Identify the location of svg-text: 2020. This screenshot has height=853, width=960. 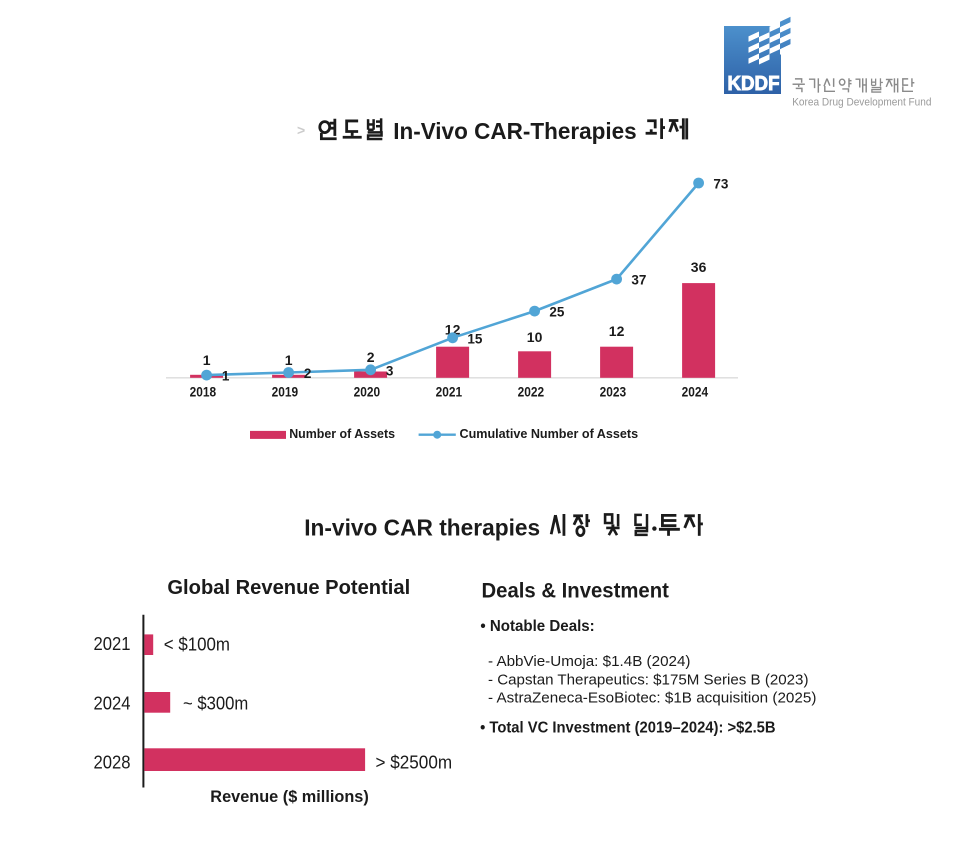
(367, 392).